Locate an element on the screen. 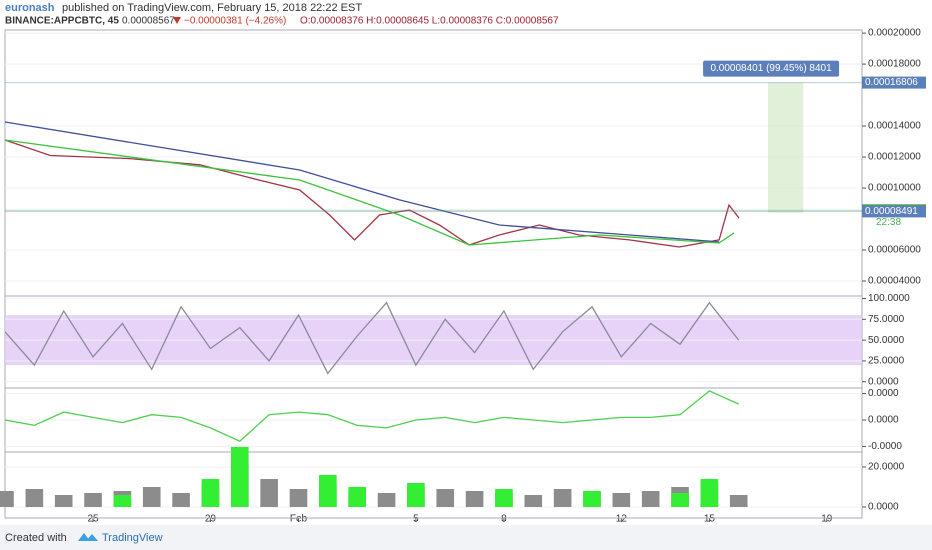 The image size is (932, 550). measure-box is located at coordinates (771, 68).